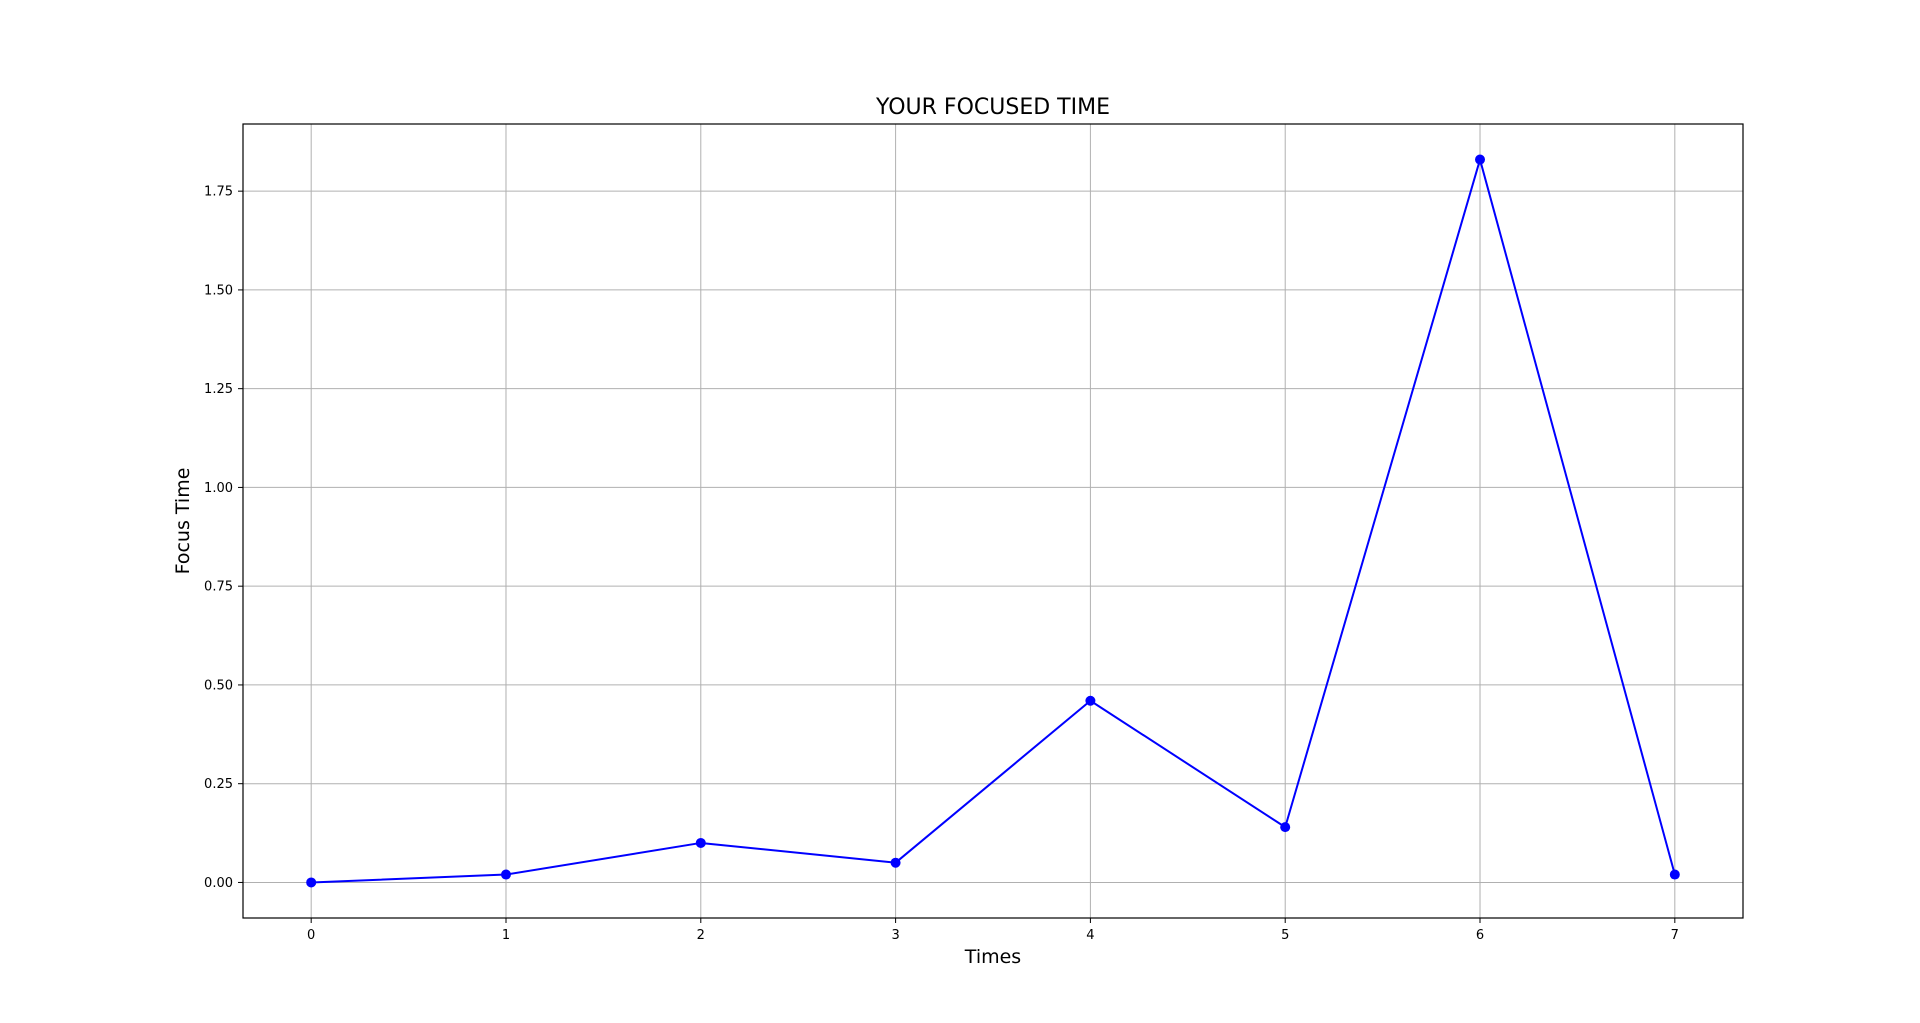  I want to click on x-tick-label: 4, so click(1090, 935).